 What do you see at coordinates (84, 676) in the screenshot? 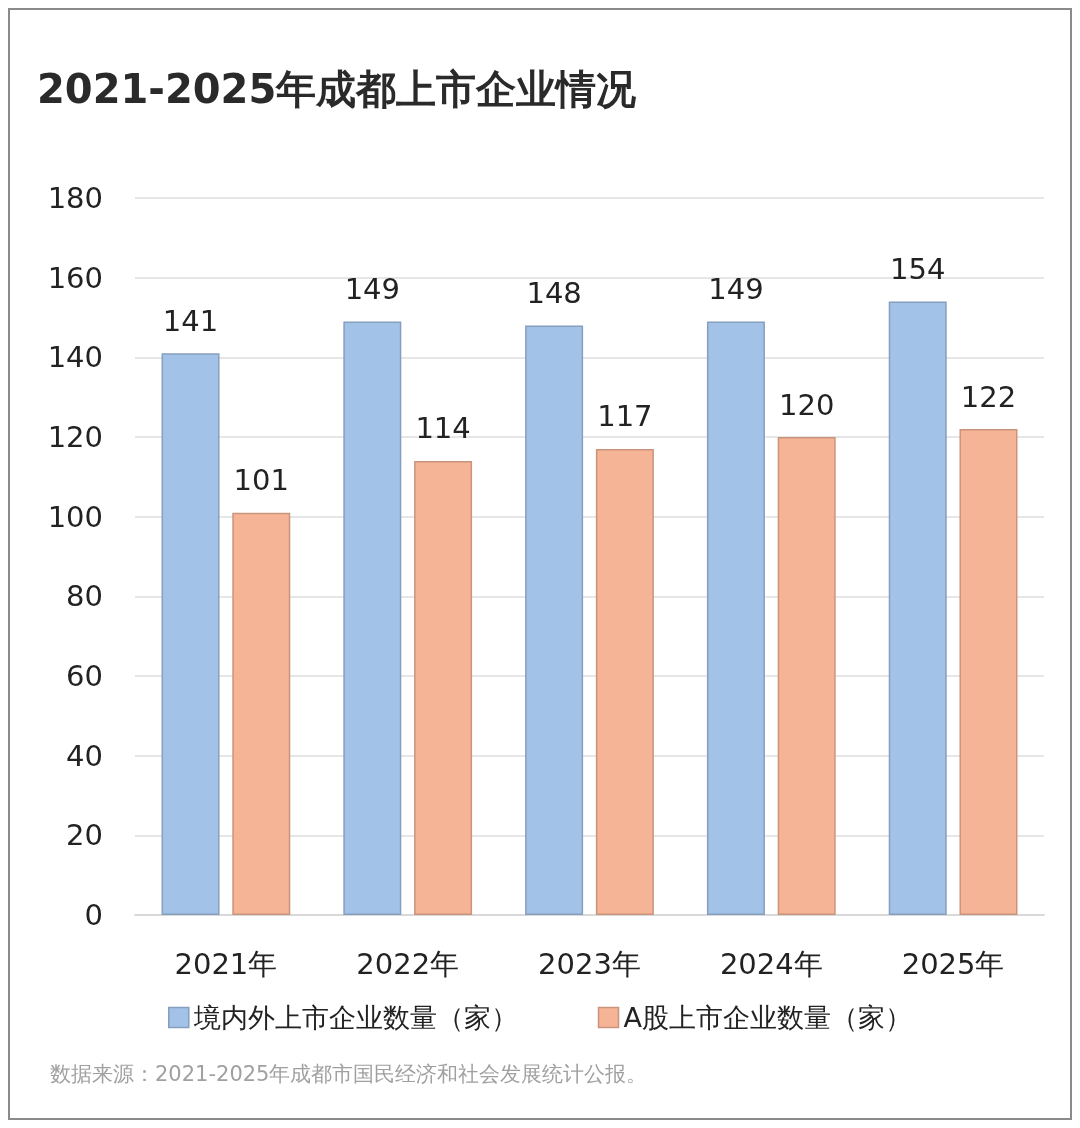
I see `y-tick-label: 60` at bounding box center [84, 676].